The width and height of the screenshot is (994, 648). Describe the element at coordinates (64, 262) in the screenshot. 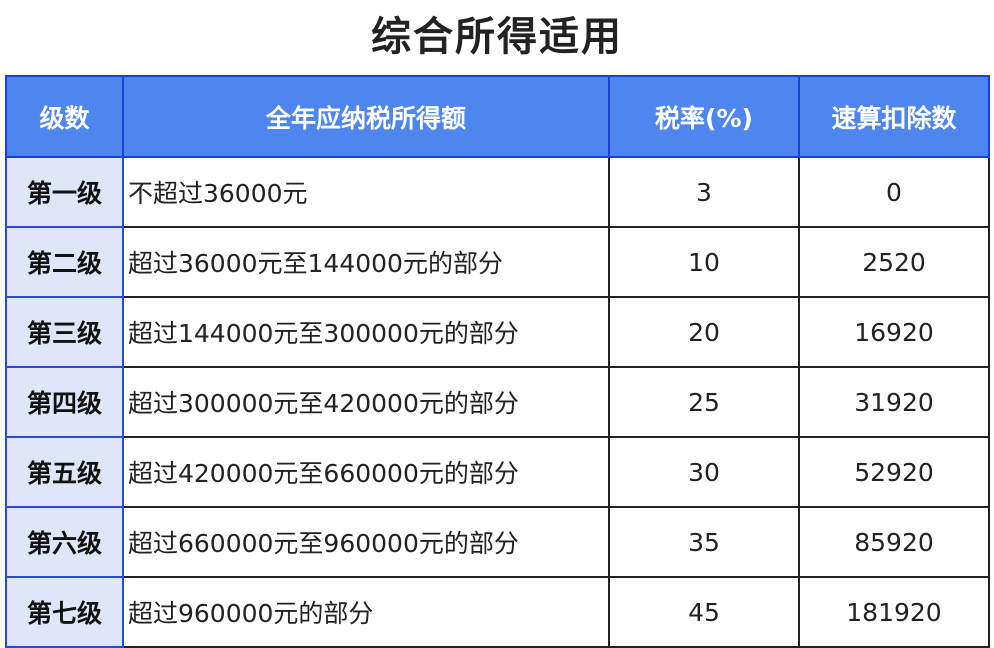

I see `level-cell: 第二级` at that location.